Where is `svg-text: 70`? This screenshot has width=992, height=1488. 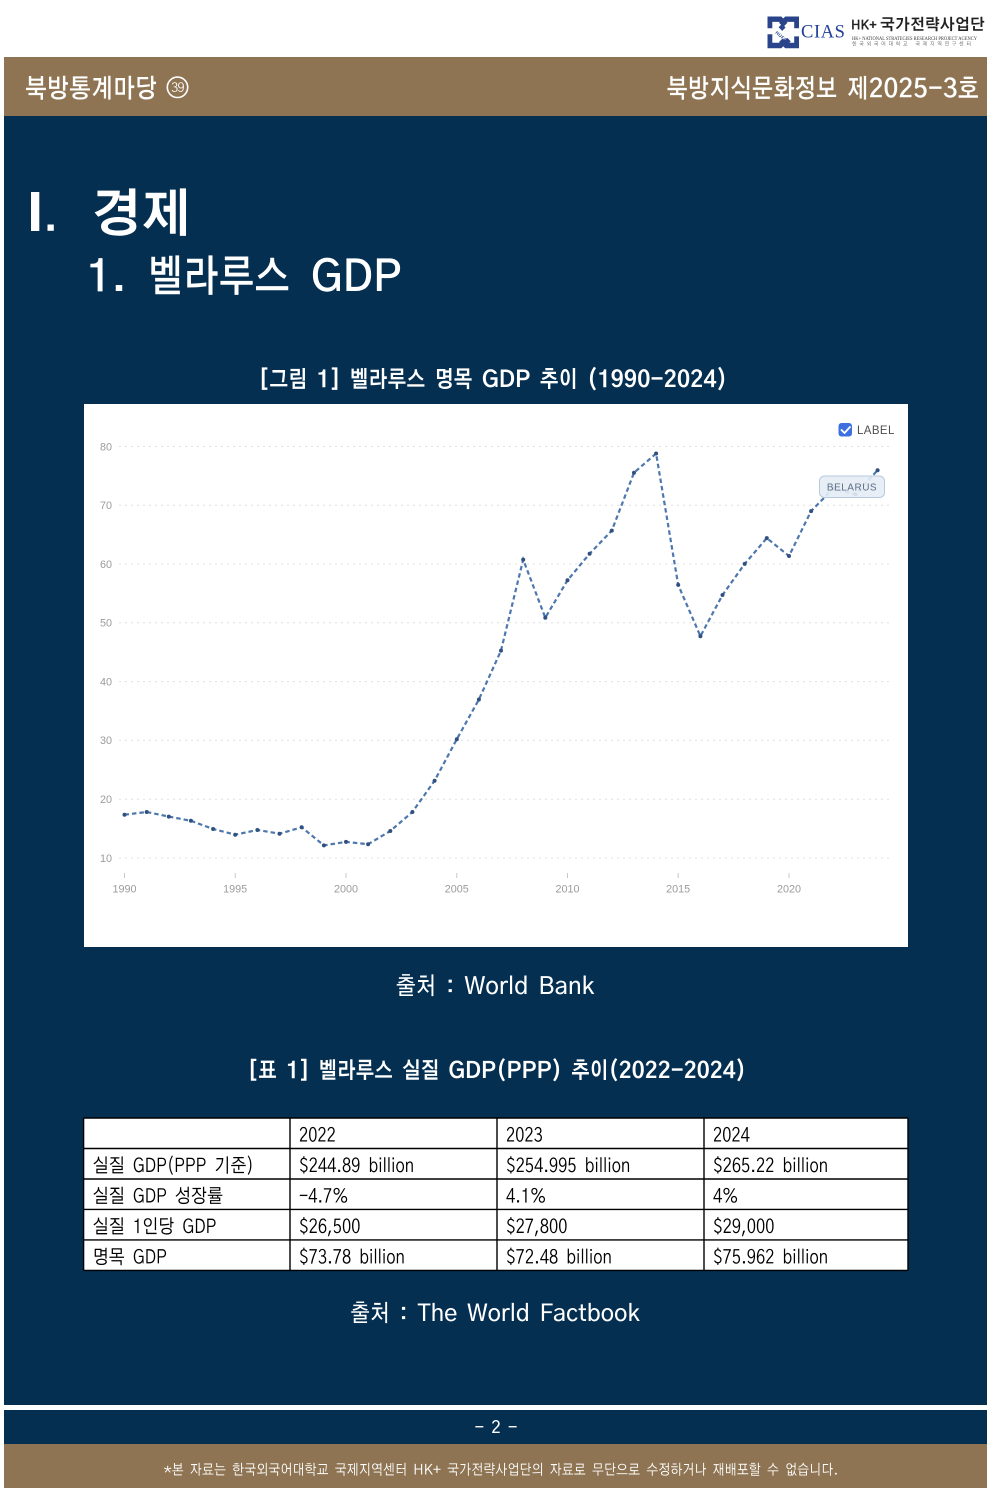 svg-text: 70 is located at coordinates (106, 506).